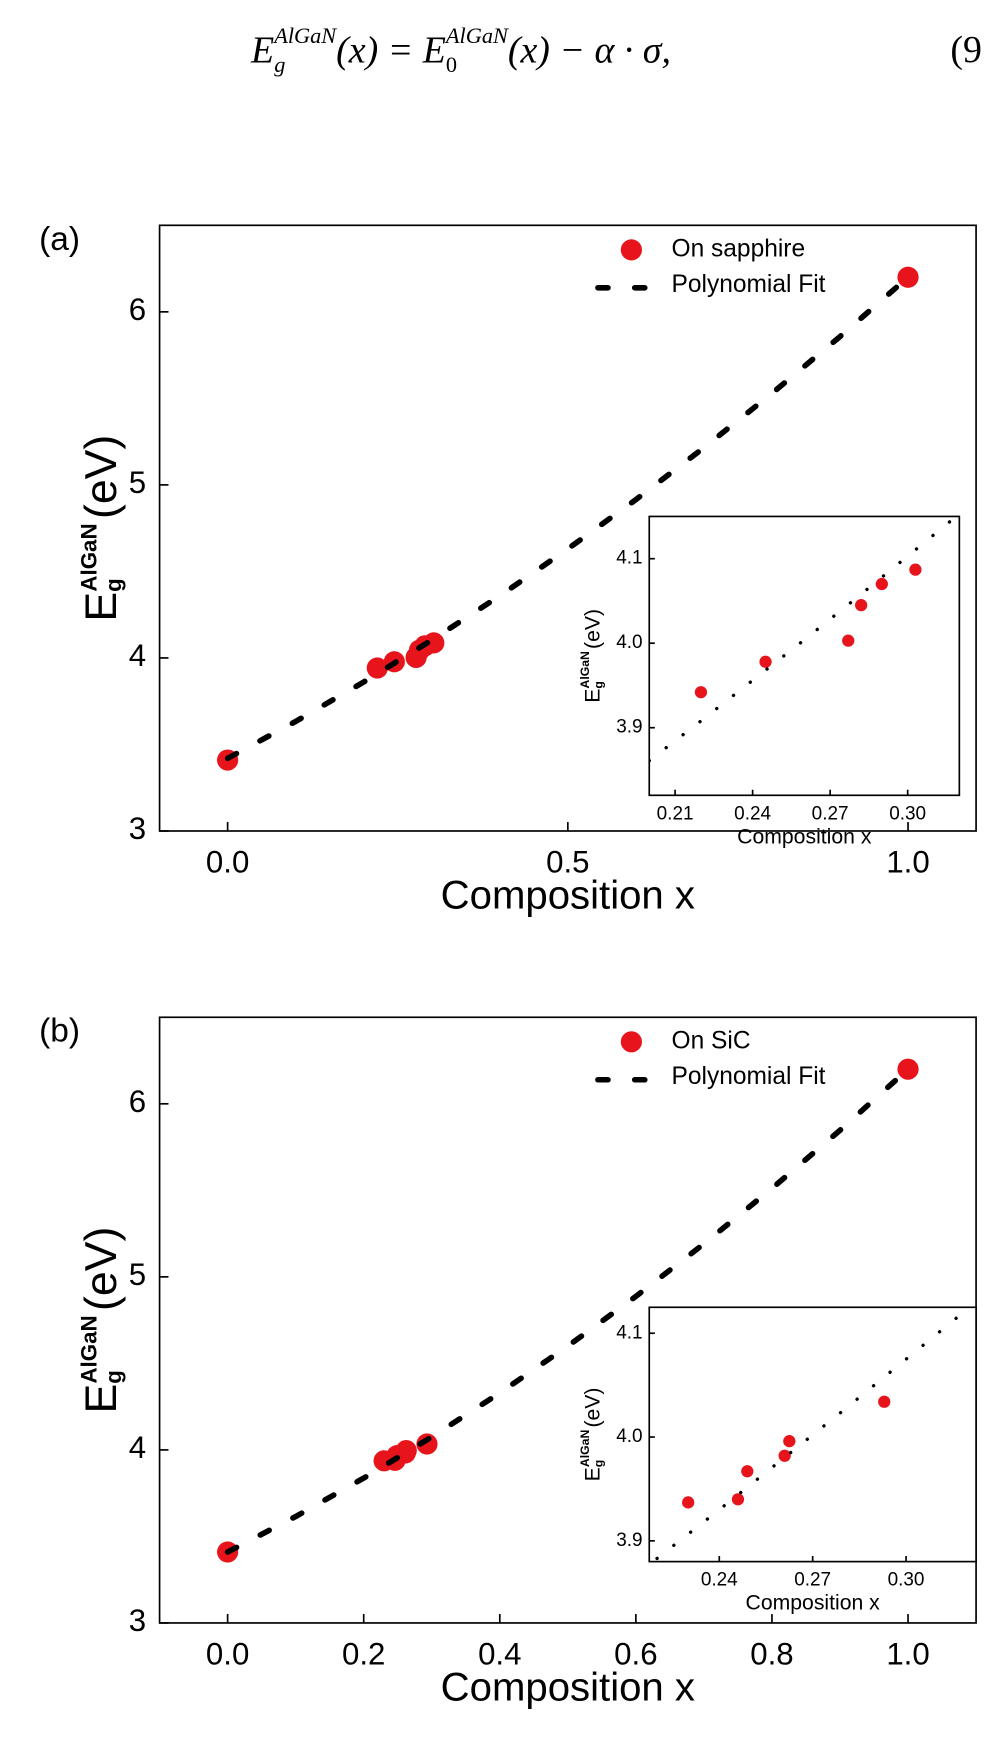 The height and width of the screenshot is (1749, 994). I want to click on panel-label: (a), so click(59, 239).